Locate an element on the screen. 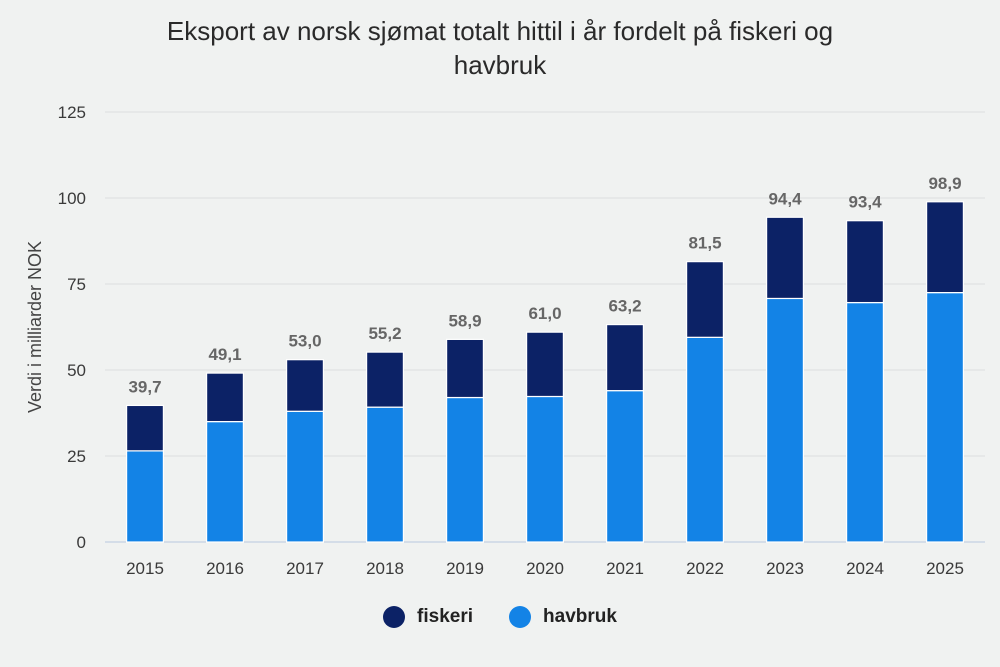 The width and height of the screenshot is (1000, 667). bar-fiskeri-2025 is located at coordinates (944, 247).